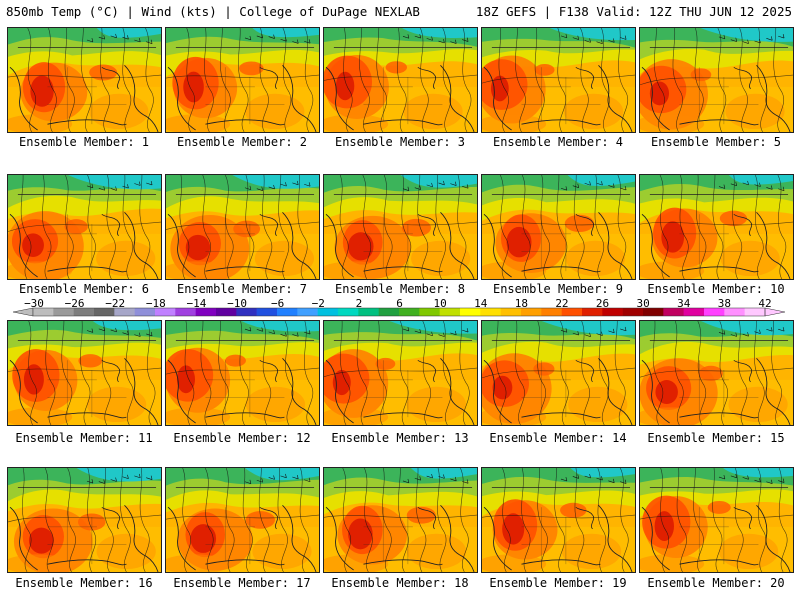  What do you see at coordinates (684, 303) in the screenshot?
I see `colorbar-tick-label: 34` at bounding box center [684, 303].